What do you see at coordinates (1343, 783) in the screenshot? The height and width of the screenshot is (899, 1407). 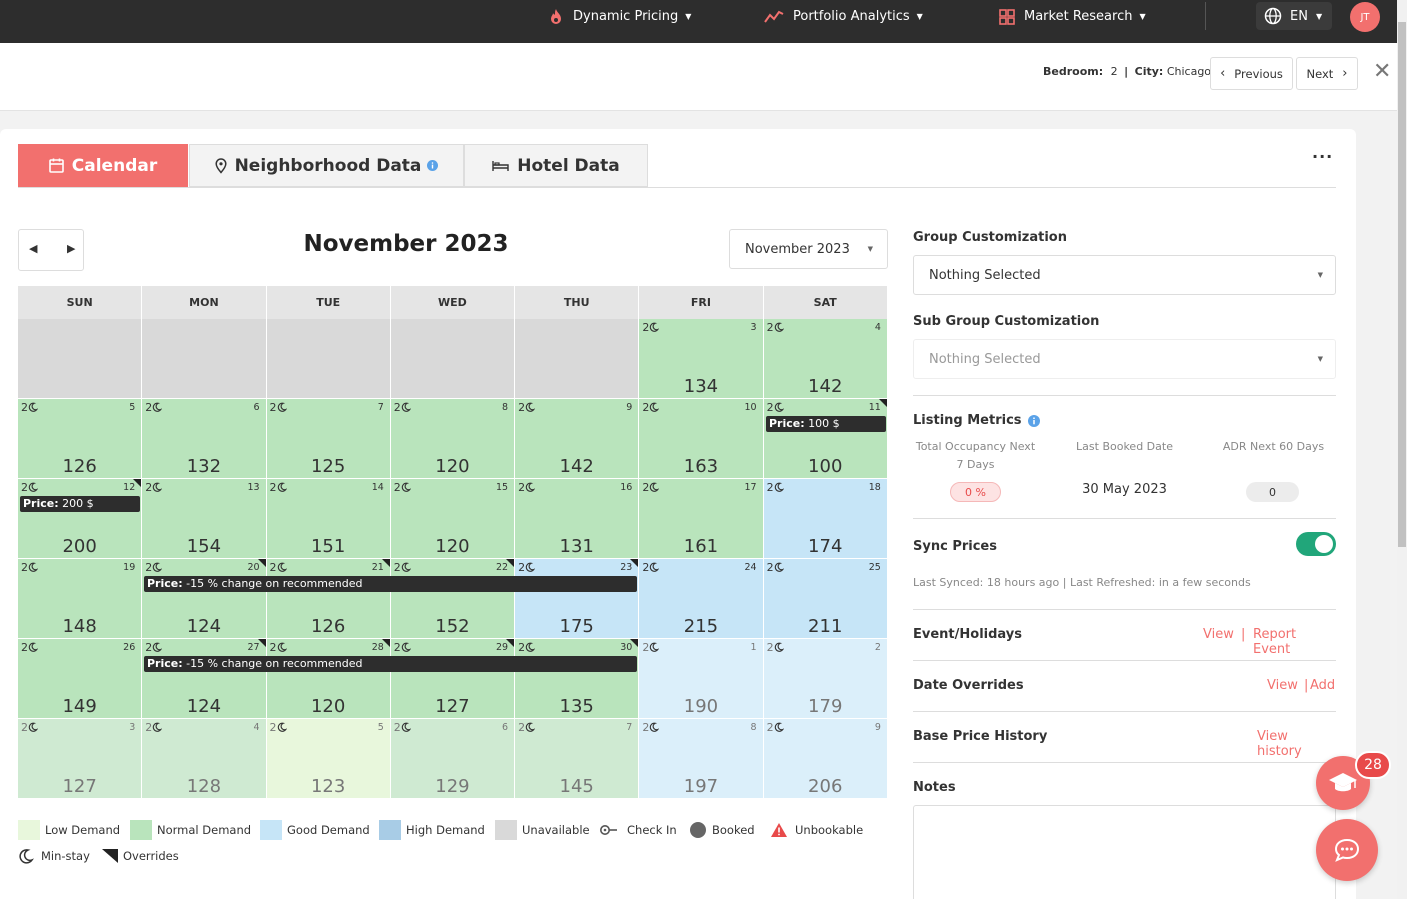 I see `academy-button` at bounding box center [1343, 783].